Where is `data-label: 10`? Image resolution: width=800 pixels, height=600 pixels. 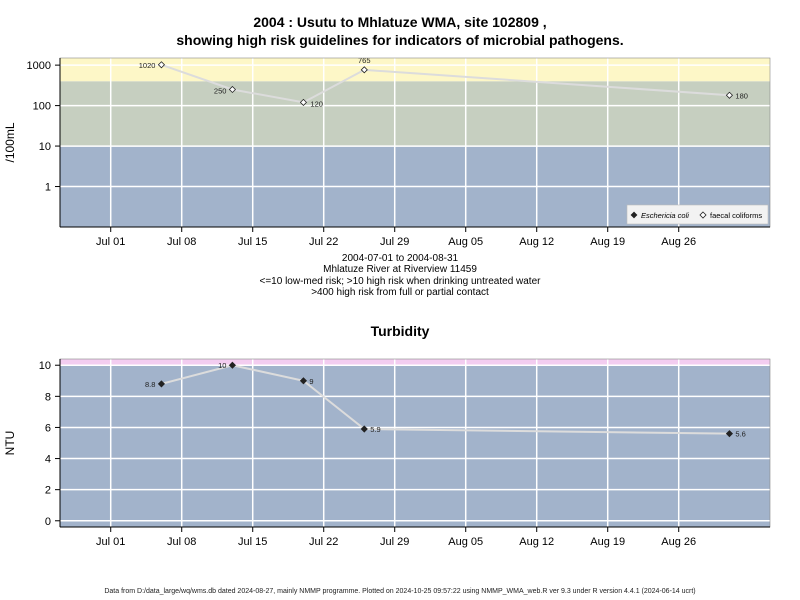 data-label: 10 is located at coordinates (222, 365).